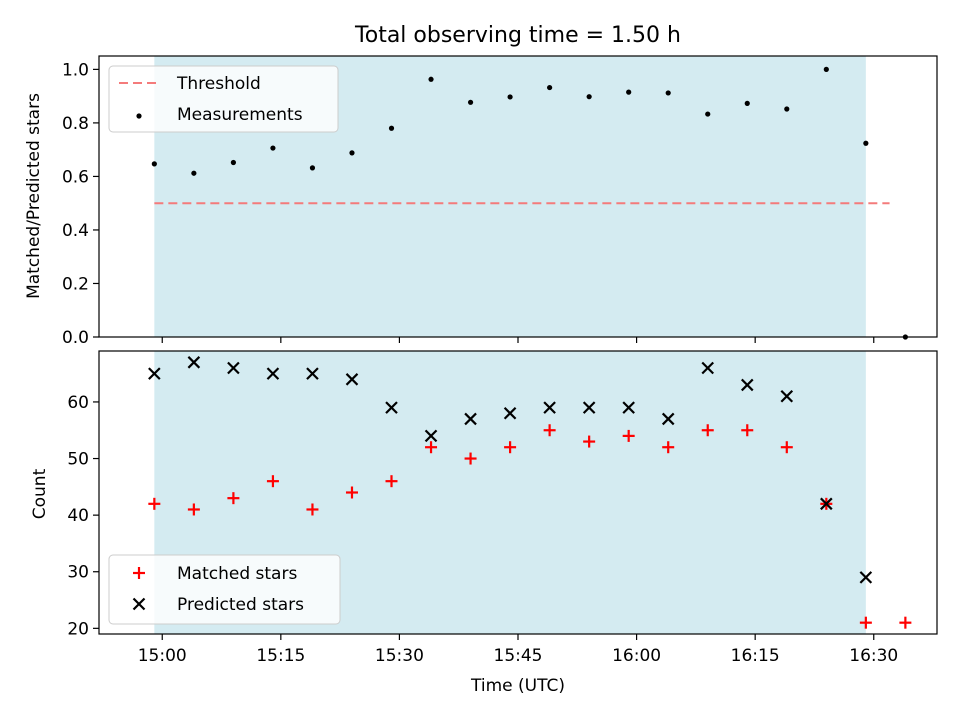 The height and width of the screenshot is (720, 960). What do you see at coordinates (75, 124) in the screenshot?
I see `top-ytick-label: 0.8` at bounding box center [75, 124].